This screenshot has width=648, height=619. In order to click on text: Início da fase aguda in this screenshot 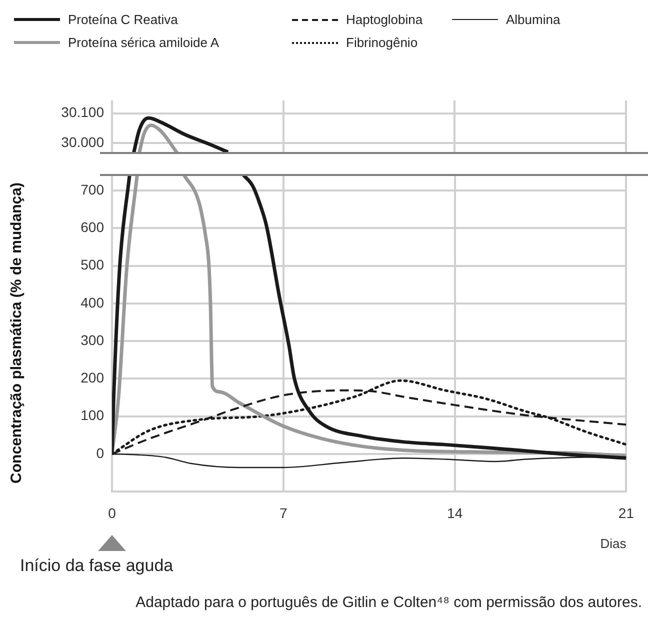, I will do `click(97, 566)`.